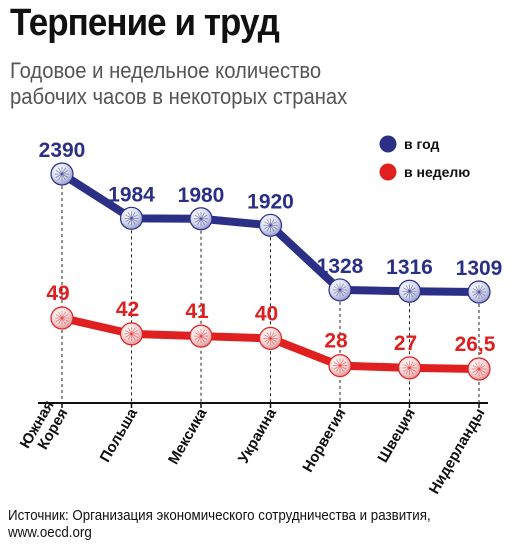 This screenshot has width=520, height=544. What do you see at coordinates (62, 150) in the screenshot?
I see `data-label-year: 2390` at bounding box center [62, 150].